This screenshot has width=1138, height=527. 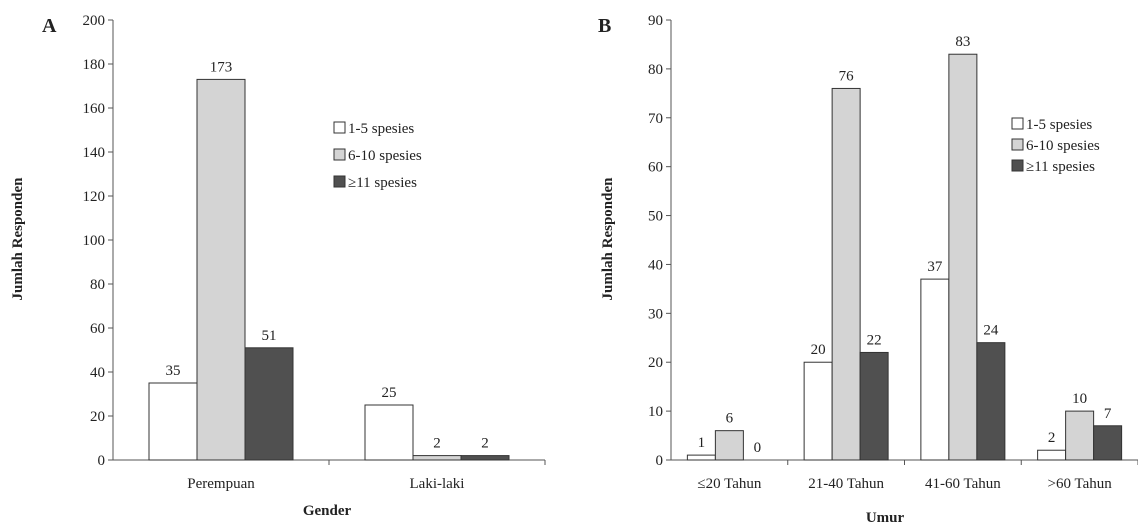 I want to click on x-tick-label: >60 Tahun, so click(x=1080, y=484).